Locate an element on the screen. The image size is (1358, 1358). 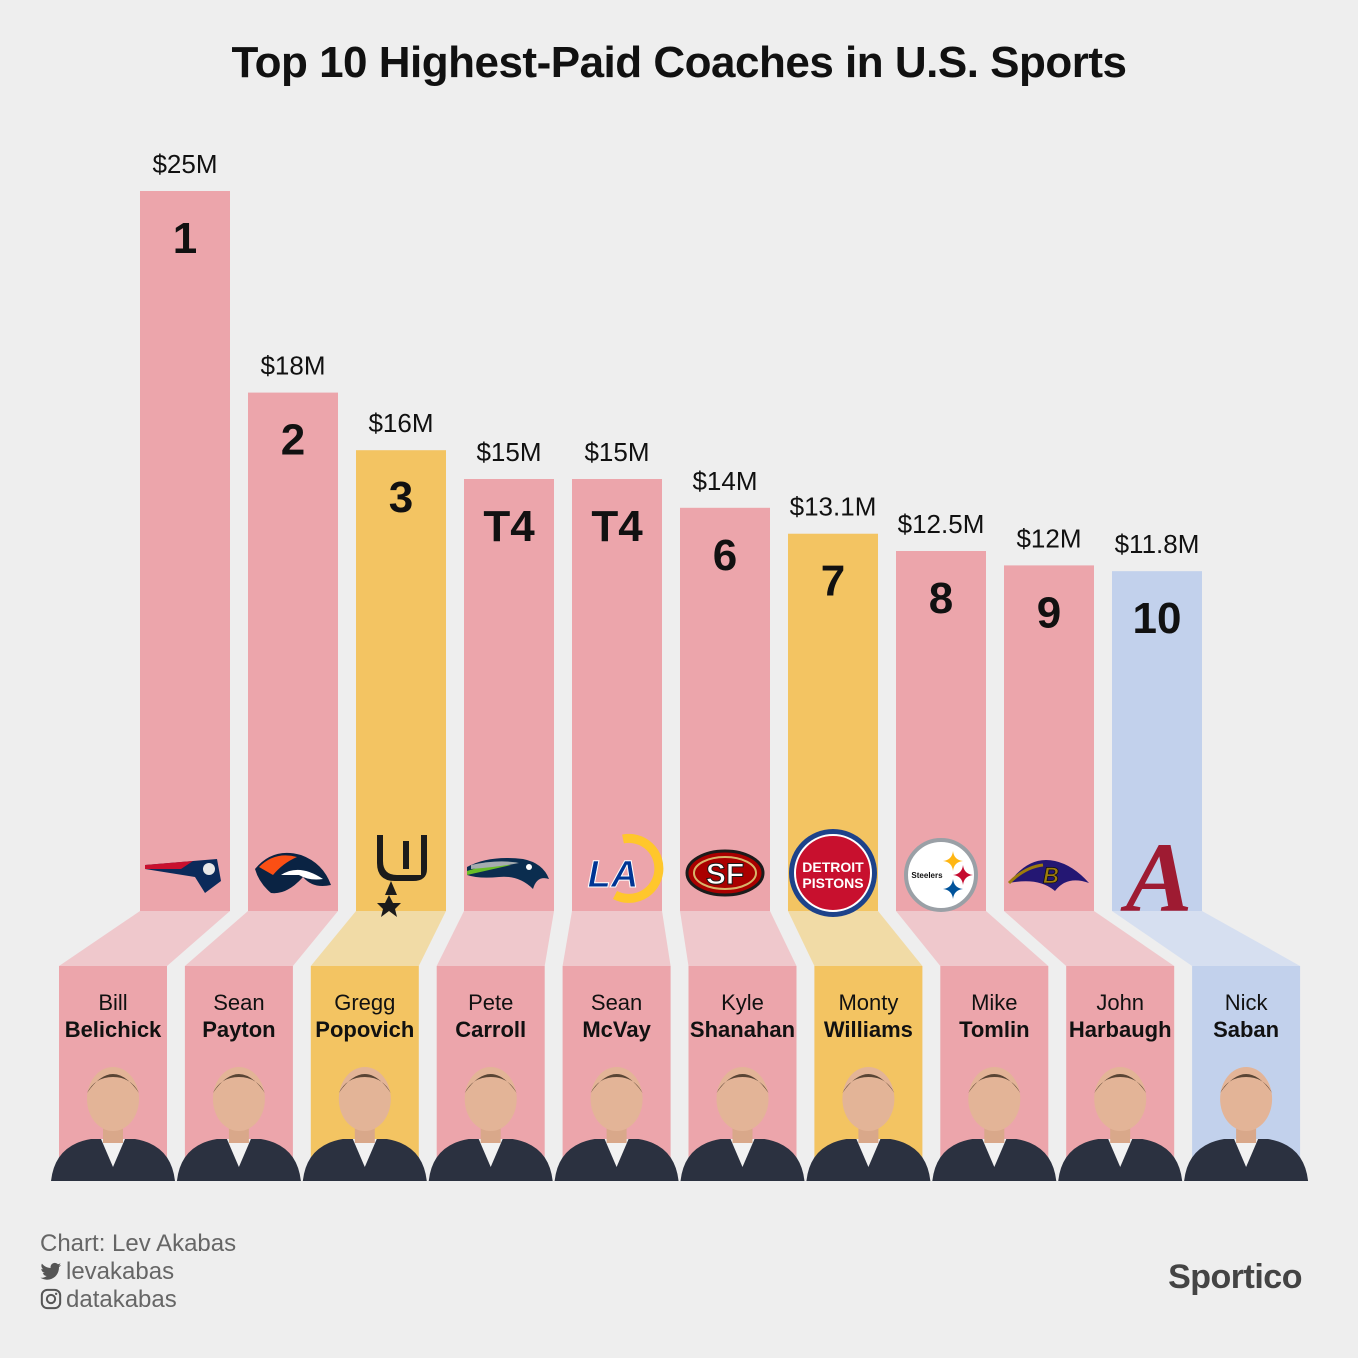
spurs-logo-icon is located at coordinates (402, 876).